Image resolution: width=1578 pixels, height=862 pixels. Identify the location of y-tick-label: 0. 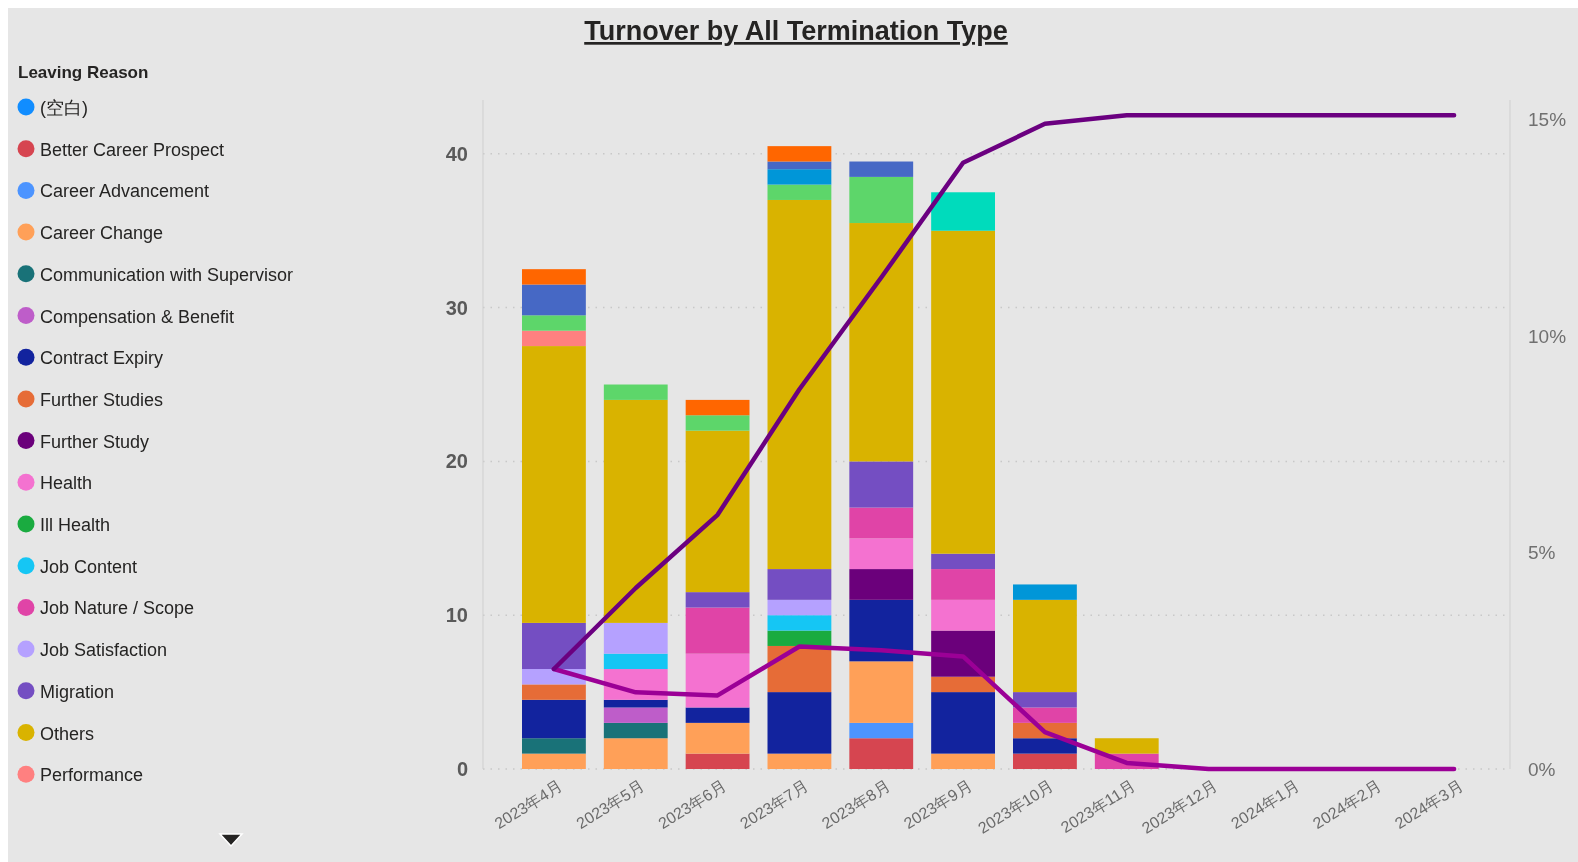
(462, 769).